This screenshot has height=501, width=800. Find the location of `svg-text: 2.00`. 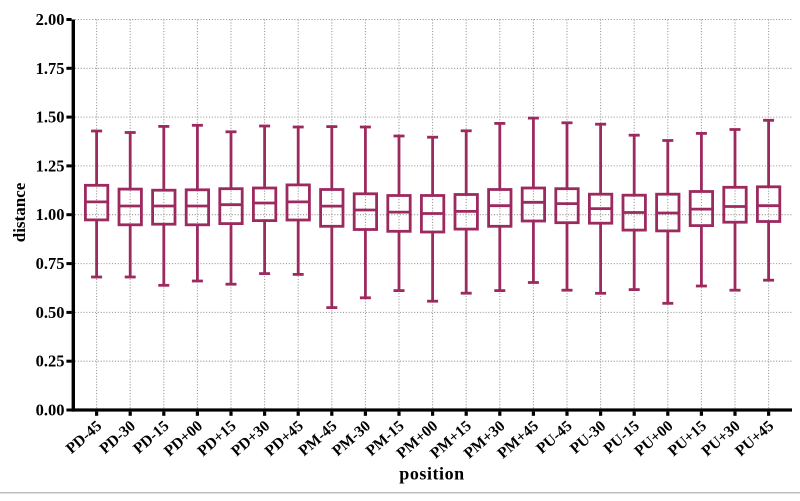

svg-text: 2.00 is located at coordinates (50, 19).